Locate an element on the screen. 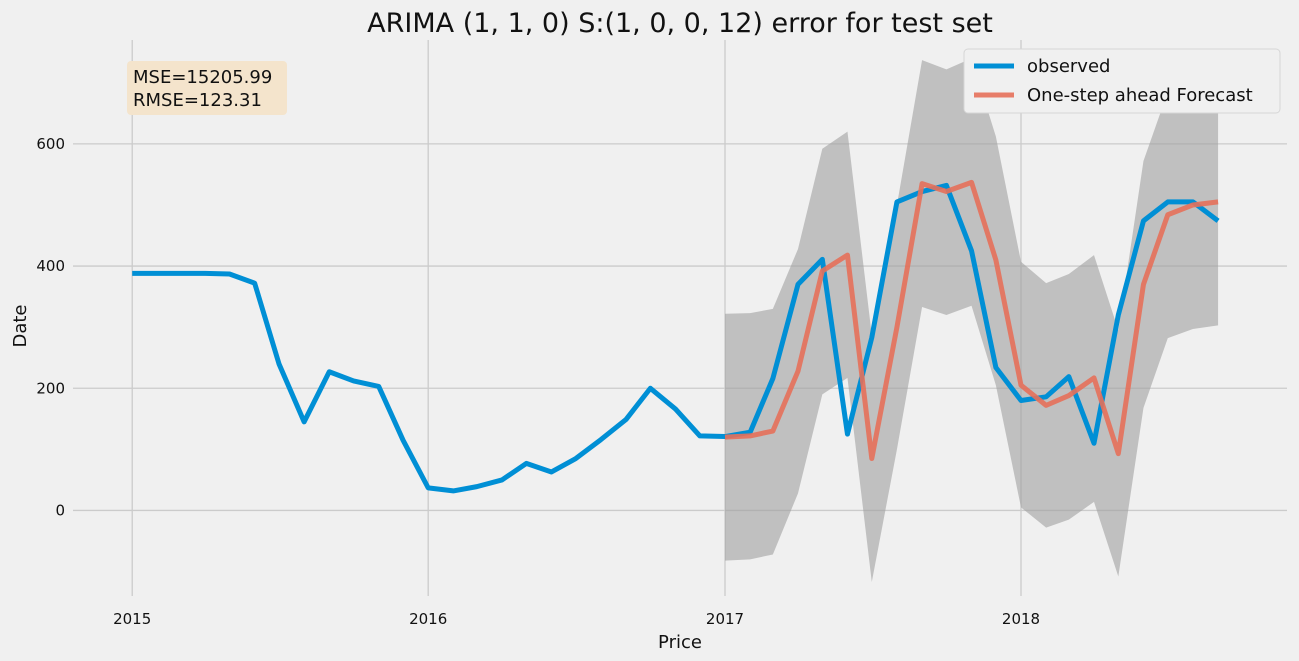  rmse-label: RMSE=123.31 is located at coordinates (197, 100).